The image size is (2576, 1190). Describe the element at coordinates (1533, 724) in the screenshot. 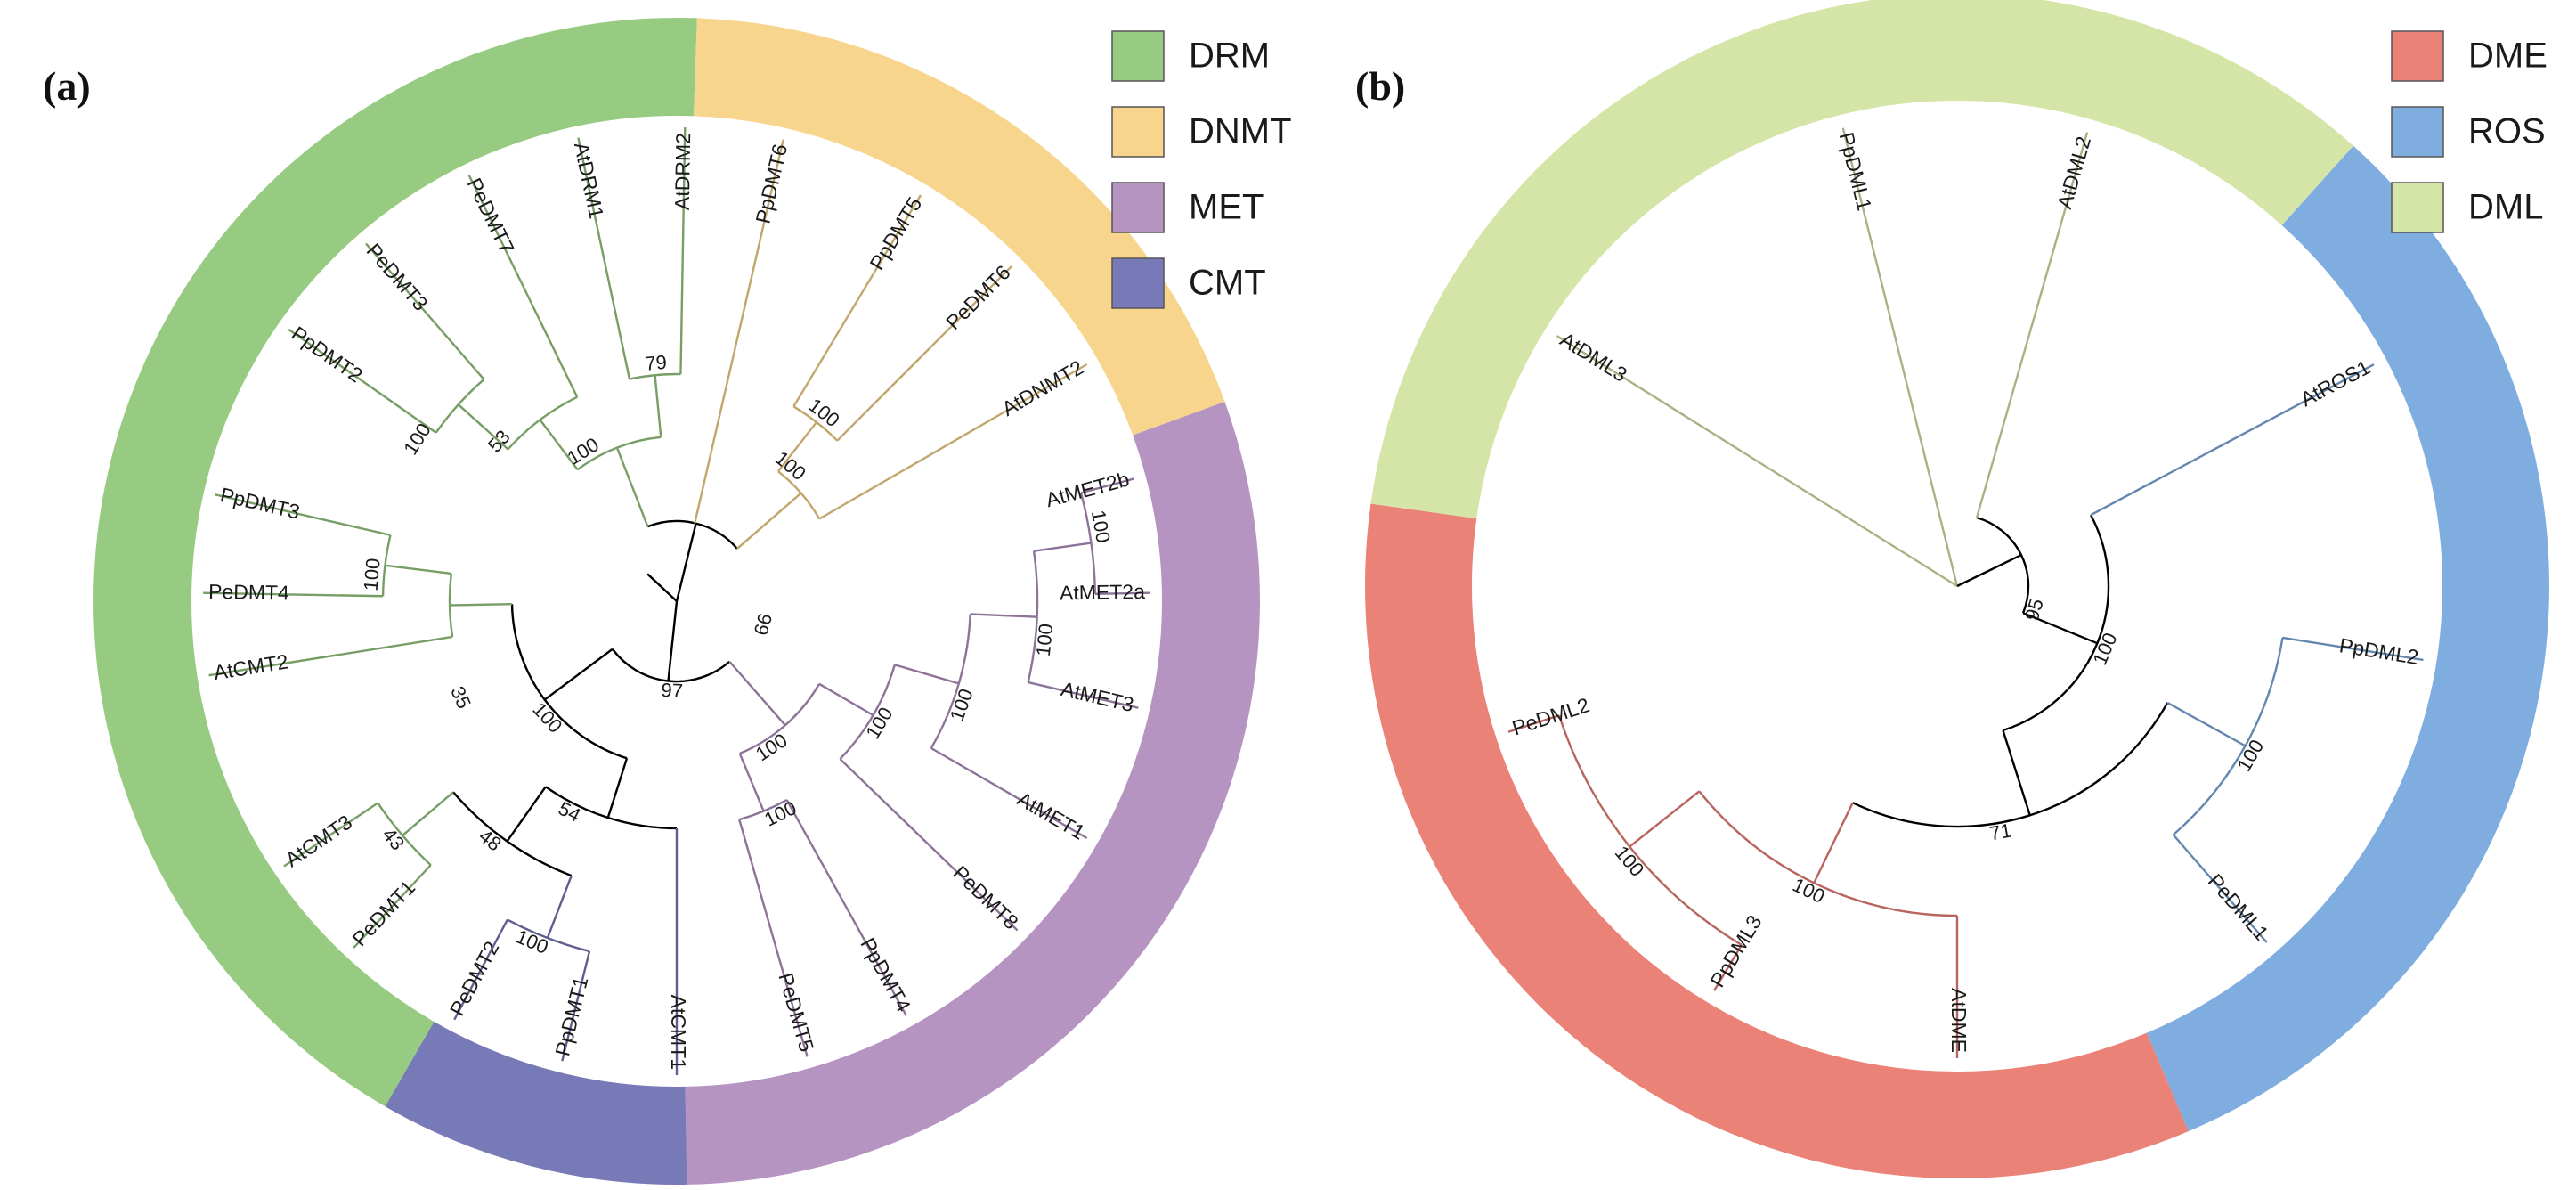

I see `branch-pedml2` at that location.